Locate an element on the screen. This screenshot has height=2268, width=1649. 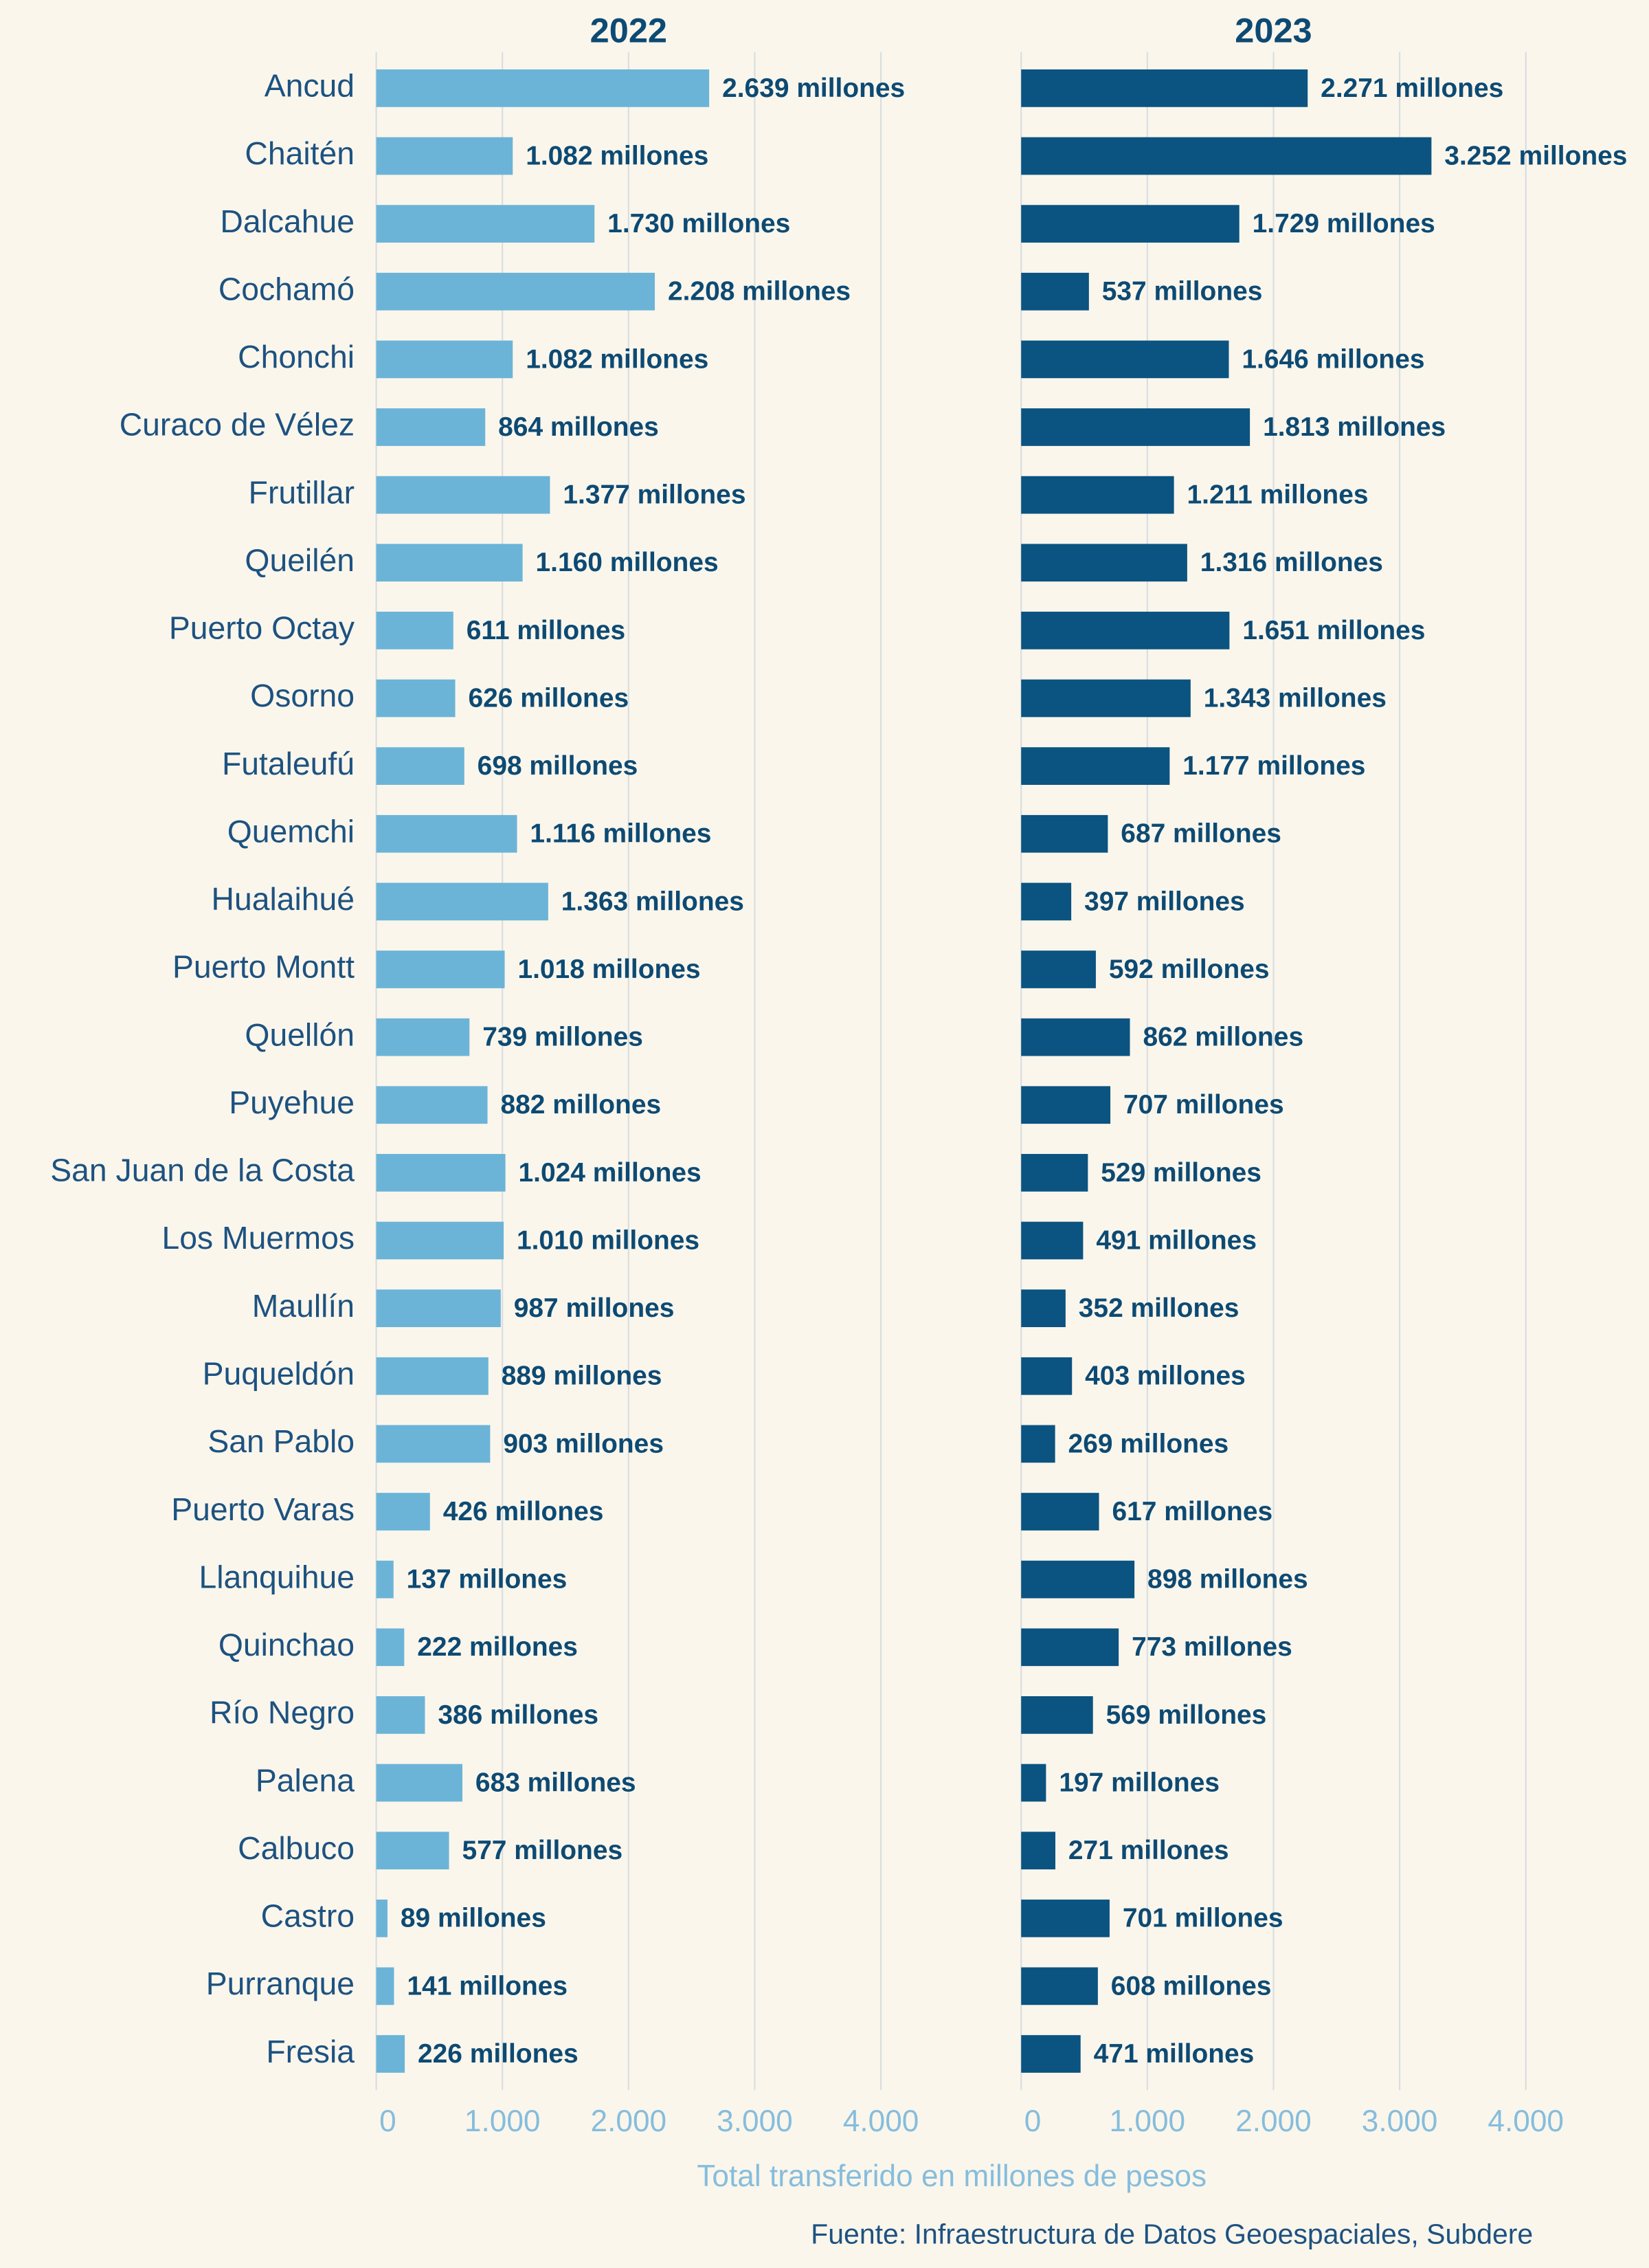
category-label: Quinchao is located at coordinates (286, 1645).